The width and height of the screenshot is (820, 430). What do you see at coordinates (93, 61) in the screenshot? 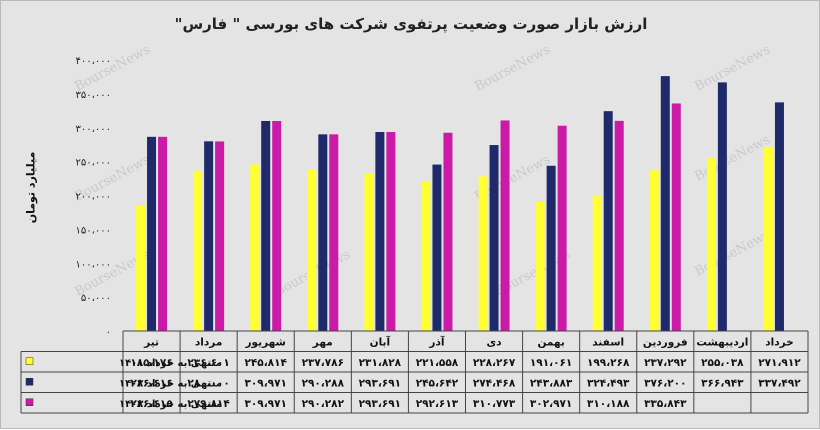
I see `y-tick-label: ۴۰۰،۰۰۰` at bounding box center [93, 61].